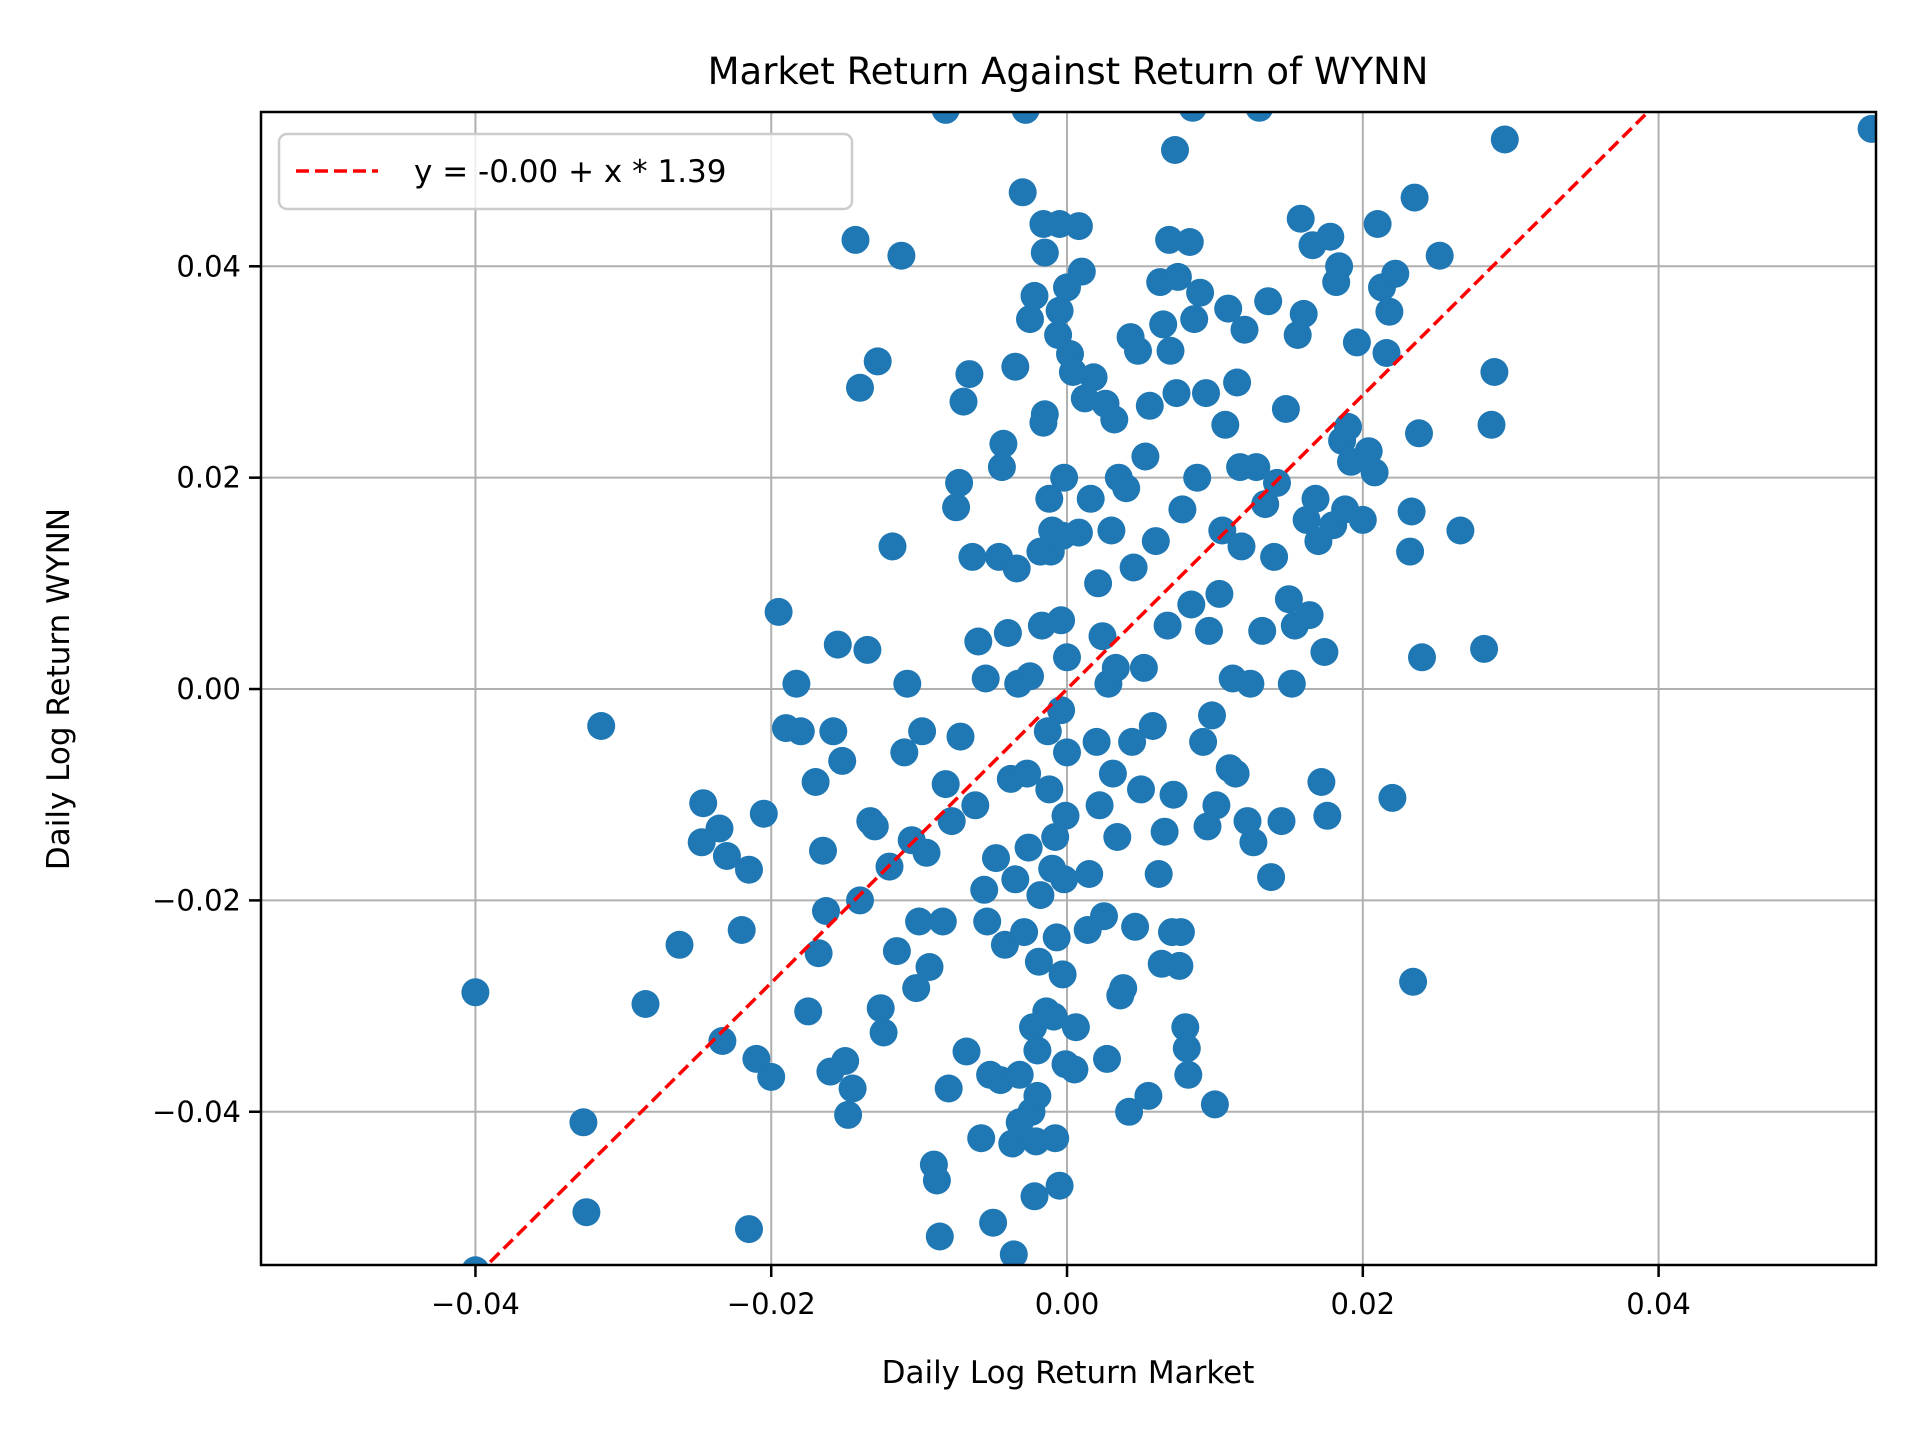 The height and width of the screenshot is (1440, 1920). What do you see at coordinates (1363, 1304) in the screenshot?
I see `x-tick-label: 0.02` at bounding box center [1363, 1304].